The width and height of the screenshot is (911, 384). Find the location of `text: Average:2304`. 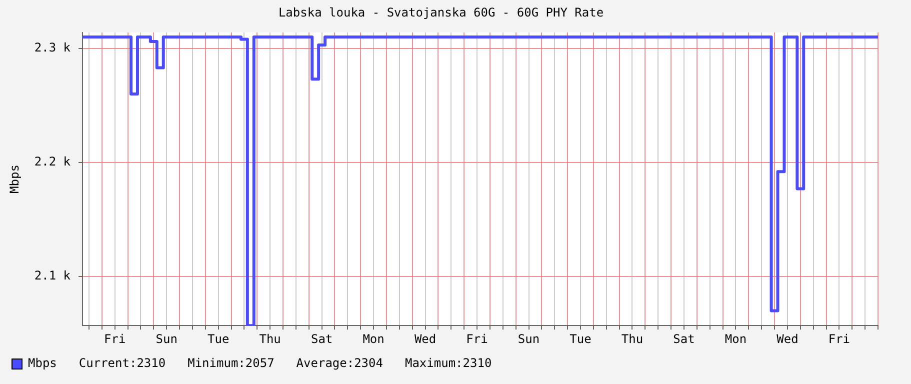

text: Average:2304 is located at coordinates (339, 363).